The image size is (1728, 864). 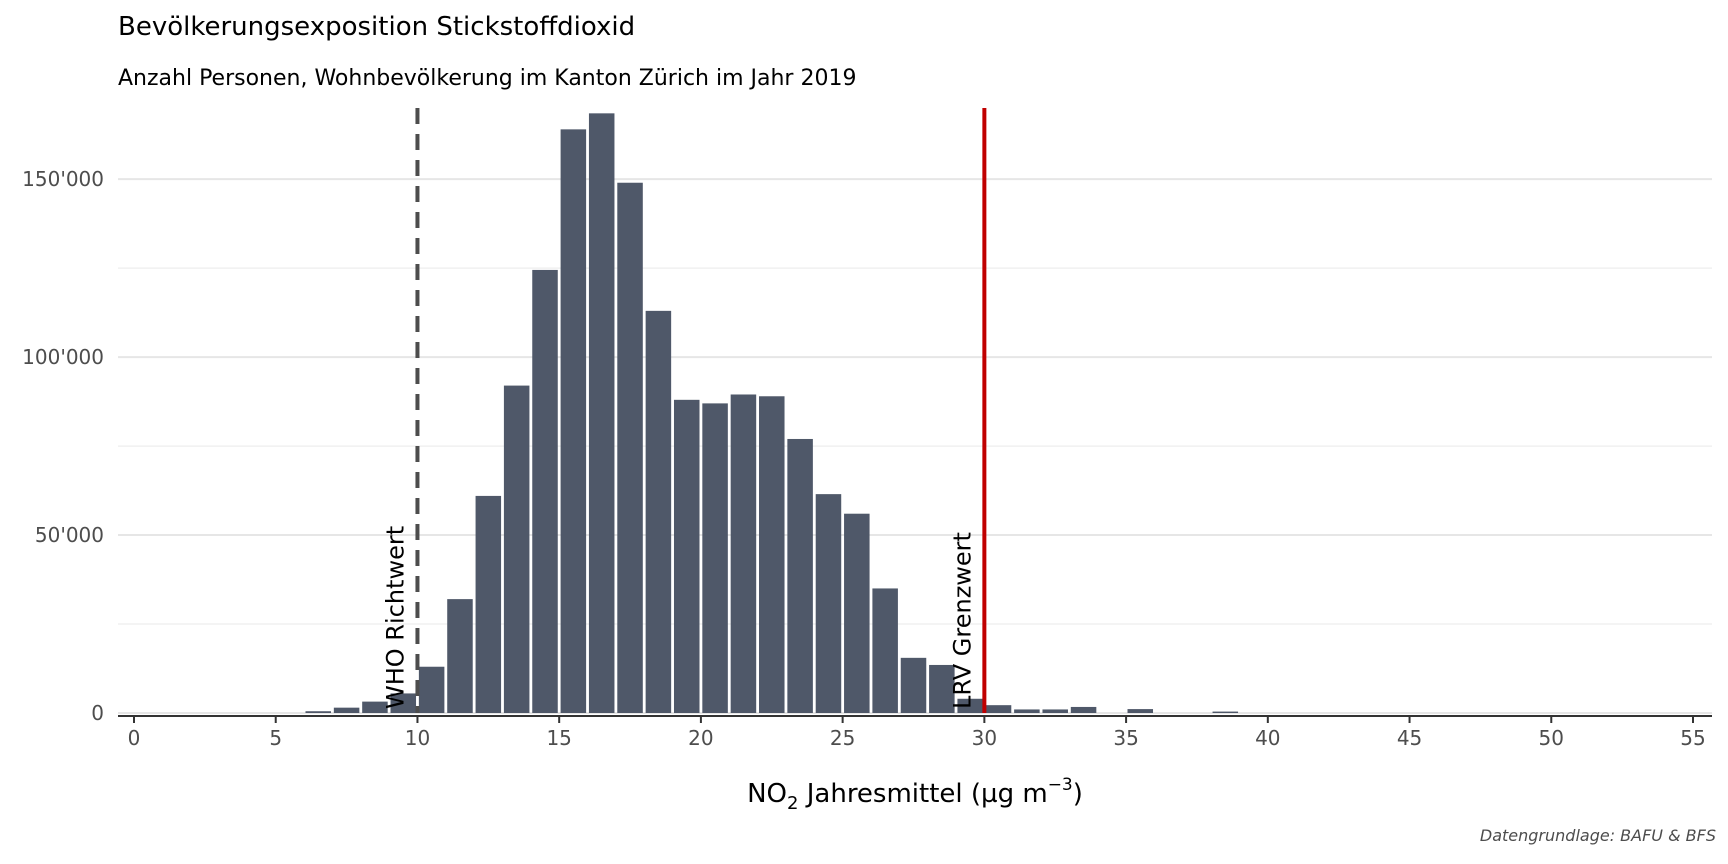 What do you see at coordinates (1125, 738) in the screenshot?
I see `x-tick-label: 35` at bounding box center [1125, 738].